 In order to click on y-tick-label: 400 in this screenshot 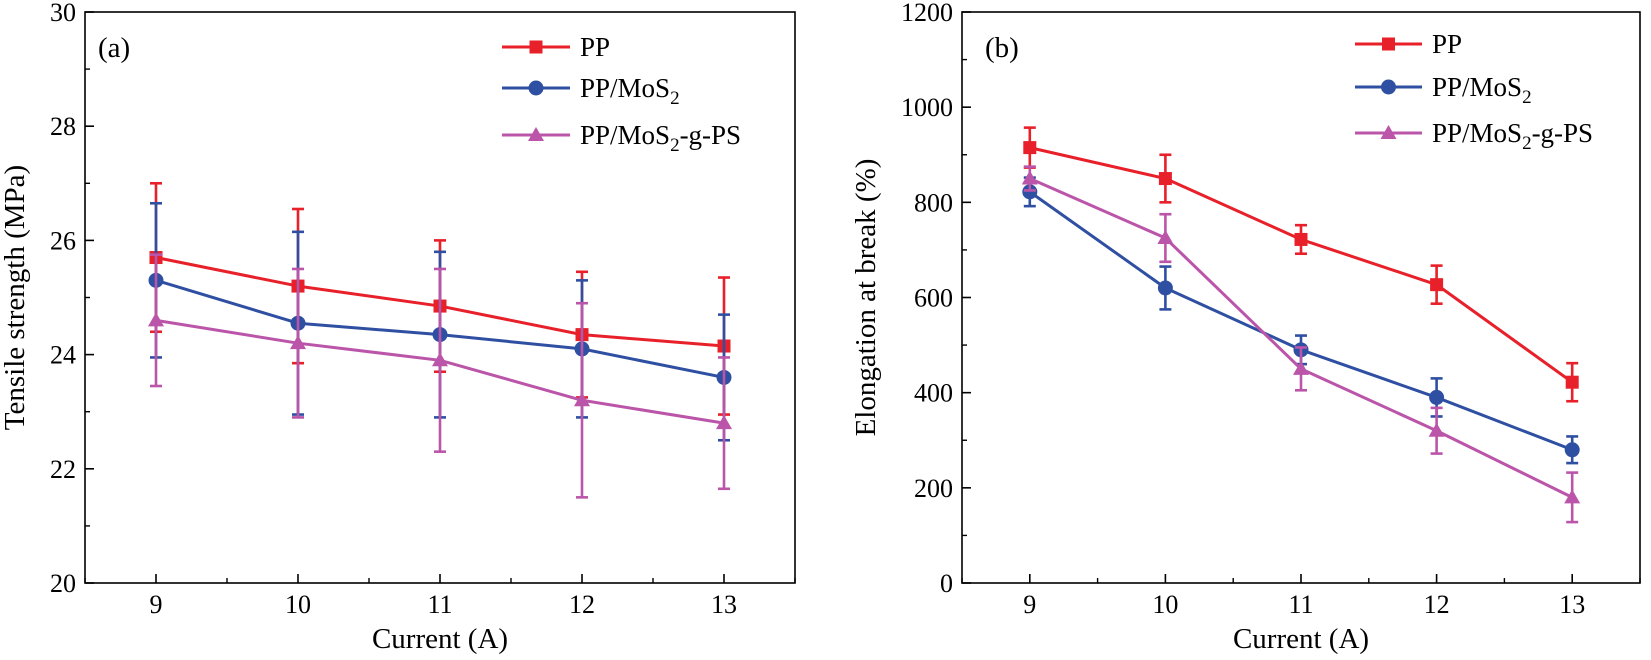, I will do `click(933, 393)`.